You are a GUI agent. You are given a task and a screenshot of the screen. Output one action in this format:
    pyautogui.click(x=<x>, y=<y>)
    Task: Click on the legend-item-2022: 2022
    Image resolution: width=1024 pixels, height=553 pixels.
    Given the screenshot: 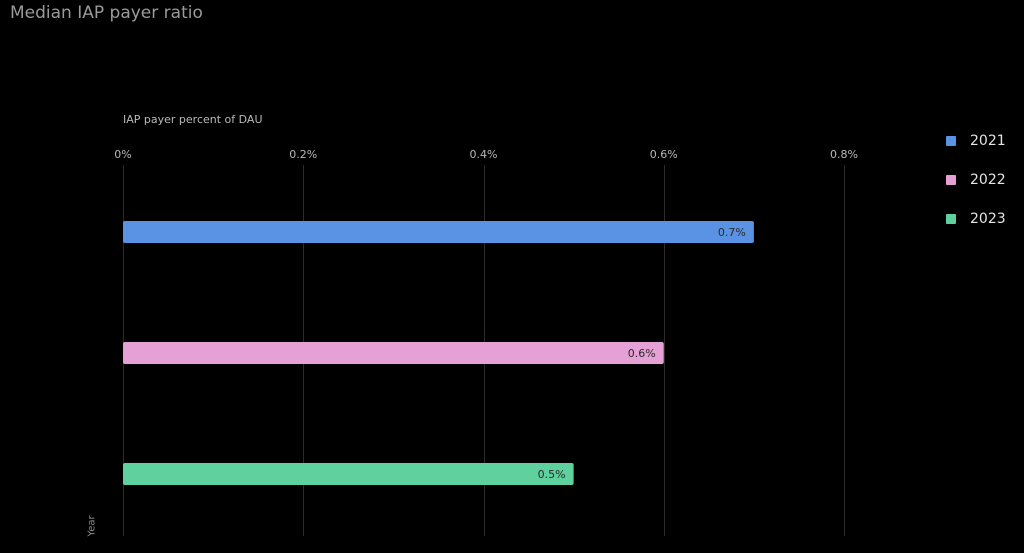 What is the action you would take?
    pyautogui.click(x=976, y=179)
    